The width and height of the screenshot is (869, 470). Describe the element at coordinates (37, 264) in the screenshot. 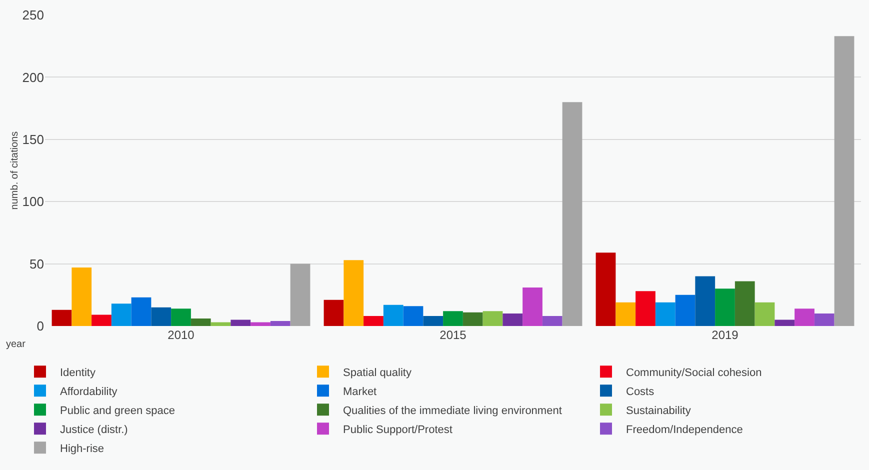

I see `y-tick-label: 50` at that location.